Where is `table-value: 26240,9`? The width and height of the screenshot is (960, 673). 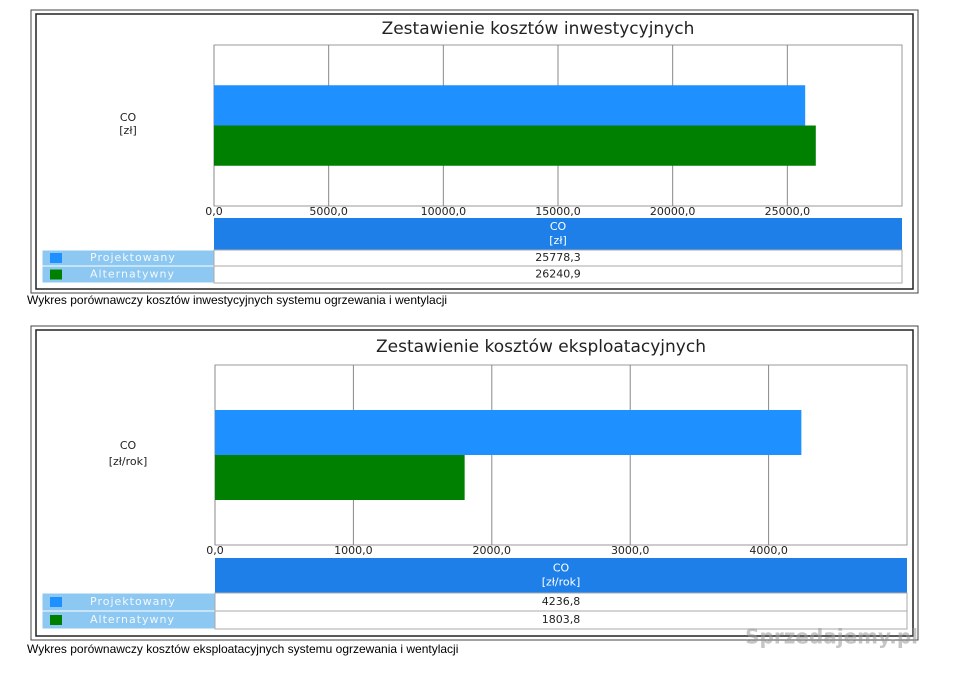 table-value: 26240,9 is located at coordinates (558, 274).